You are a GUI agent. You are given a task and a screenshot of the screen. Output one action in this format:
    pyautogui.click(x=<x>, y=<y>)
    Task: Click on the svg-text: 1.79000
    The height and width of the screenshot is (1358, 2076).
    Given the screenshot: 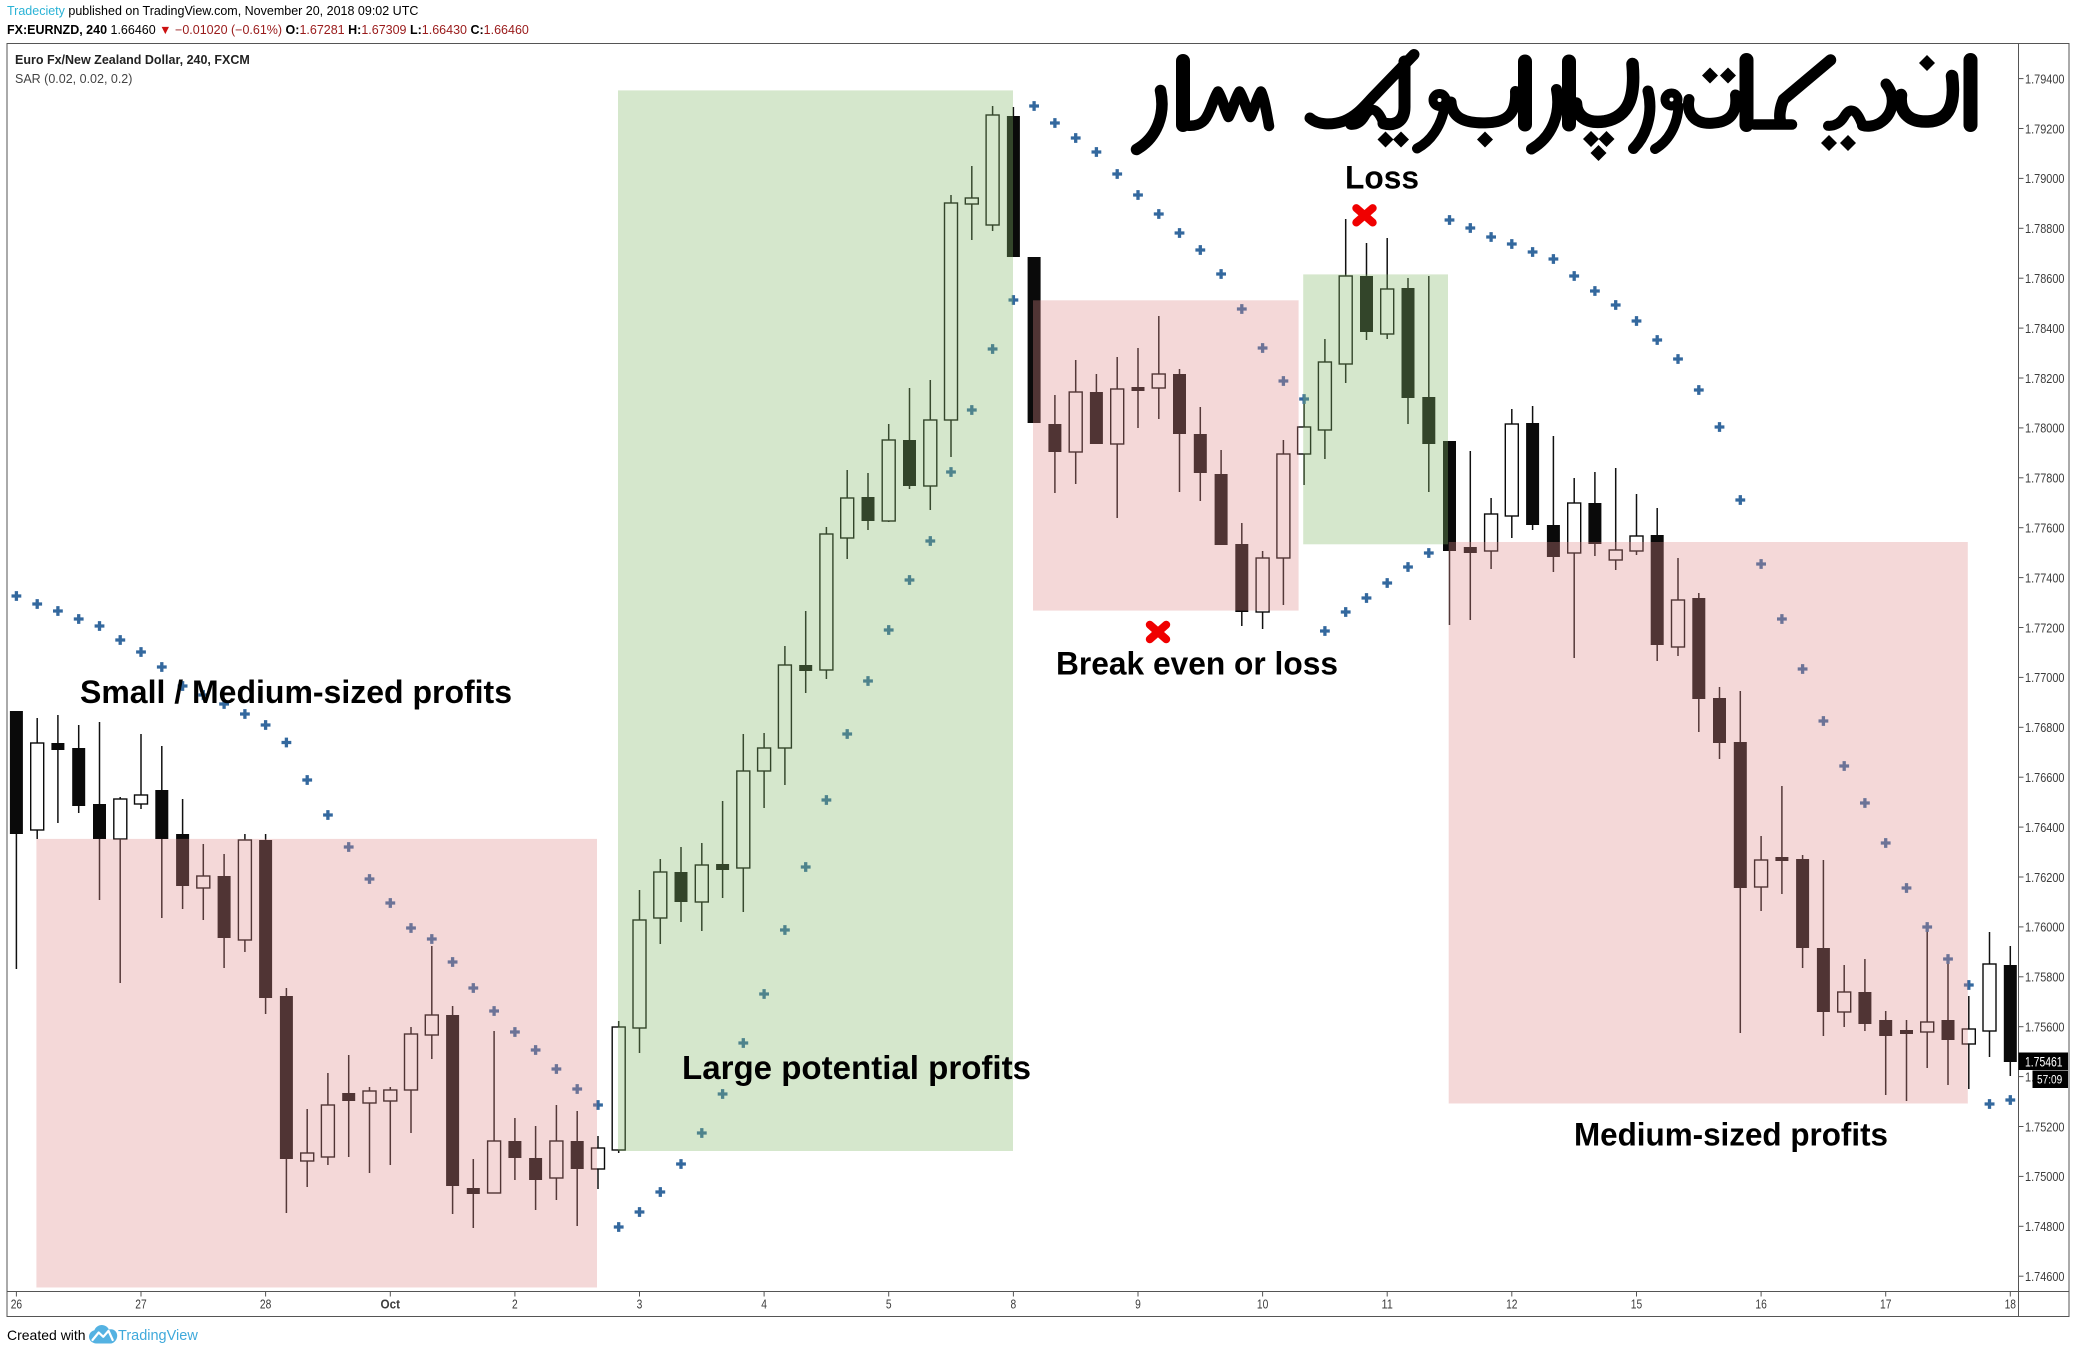 What is the action you would take?
    pyautogui.click(x=2045, y=179)
    